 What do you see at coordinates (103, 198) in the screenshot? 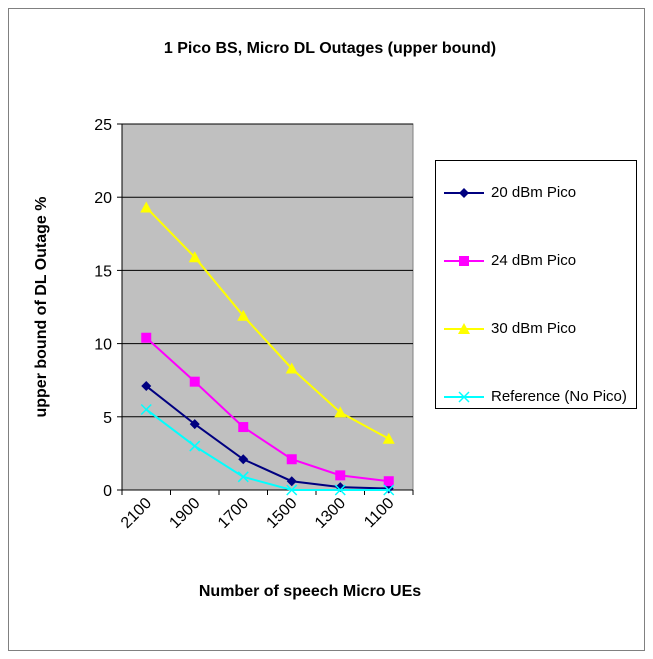
I see `y-tick-label: 20` at bounding box center [103, 198].